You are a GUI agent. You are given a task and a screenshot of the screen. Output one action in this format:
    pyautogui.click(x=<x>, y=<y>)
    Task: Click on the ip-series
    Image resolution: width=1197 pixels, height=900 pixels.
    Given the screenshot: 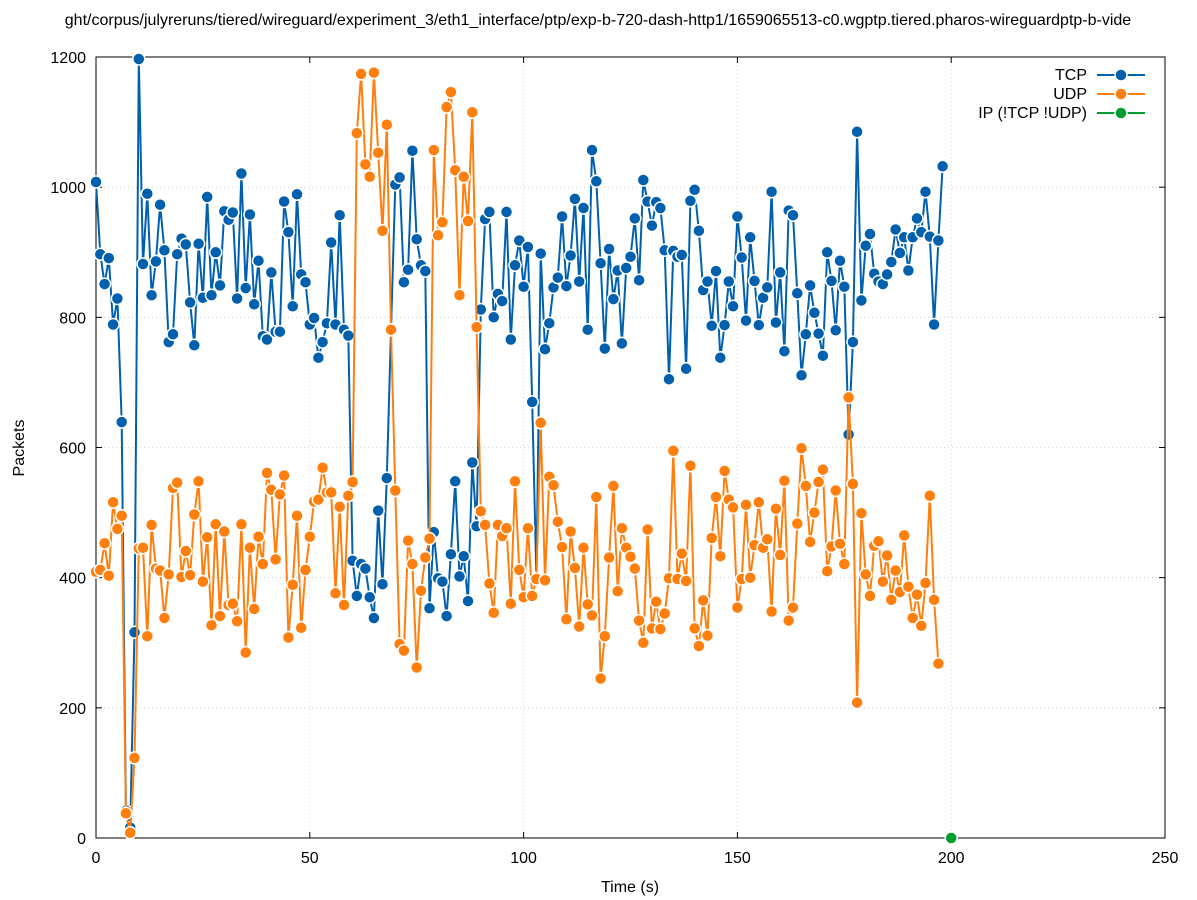 What is the action you would take?
    pyautogui.click(x=951, y=838)
    